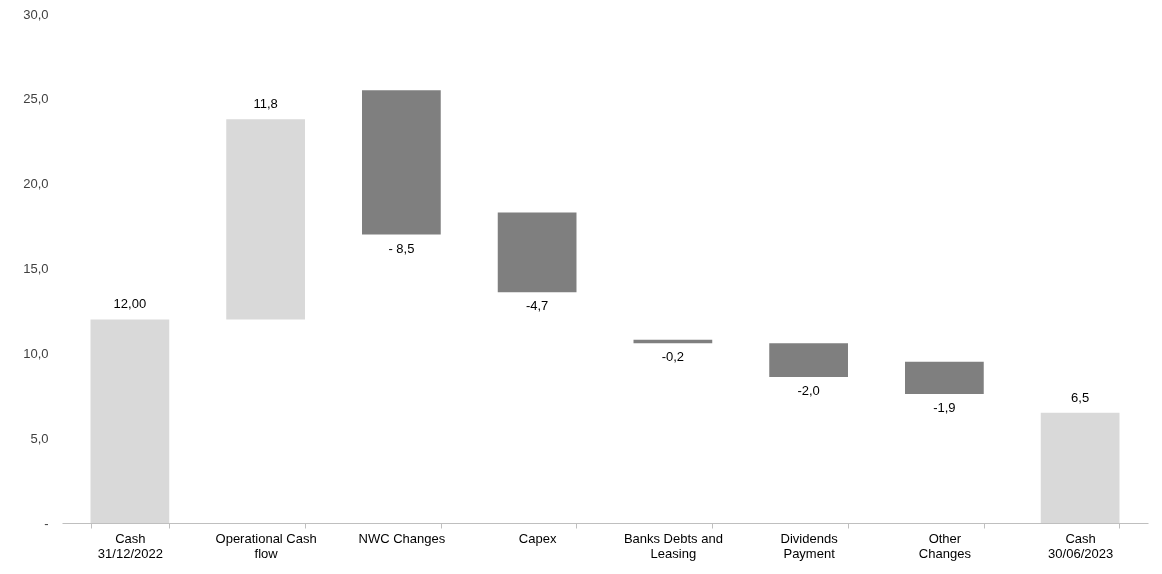  Describe the element at coordinates (809, 545) in the screenshot. I see `x-tick-label: Dividends Payment` at that location.